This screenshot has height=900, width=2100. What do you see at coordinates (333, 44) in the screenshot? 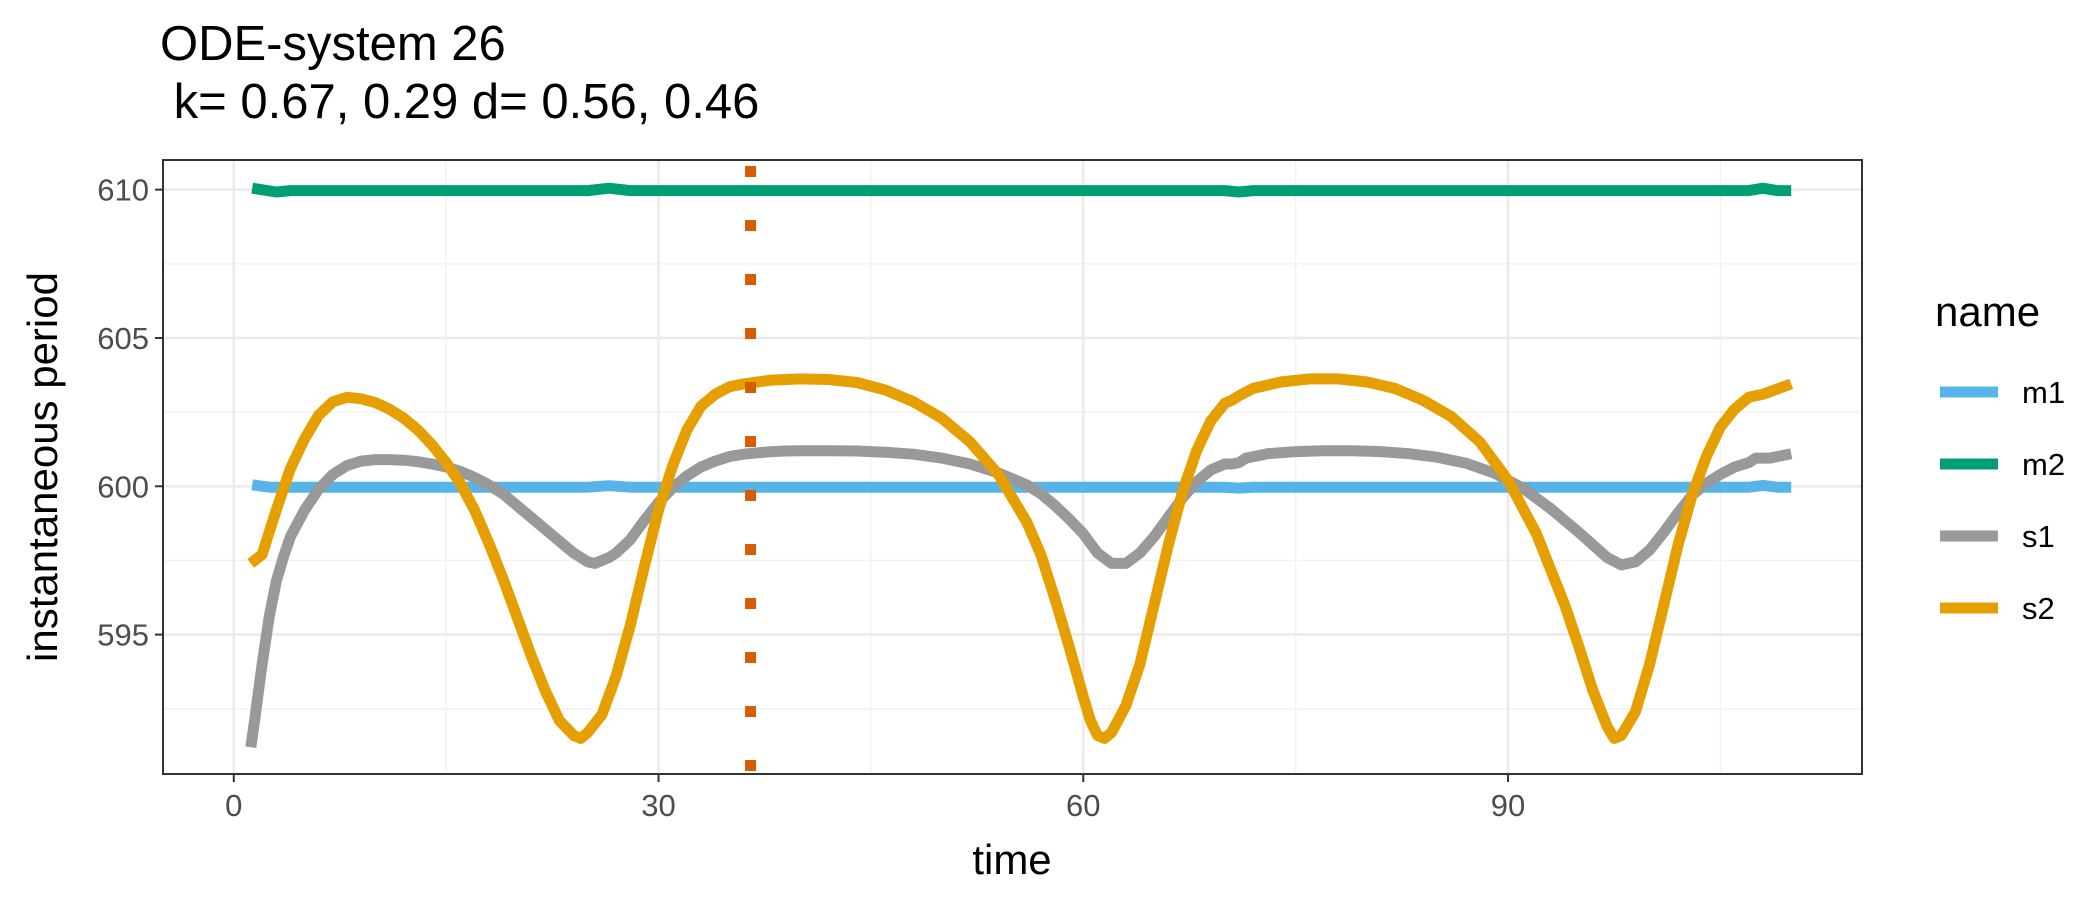
I see `chart-title: ODE-system 26` at bounding box center [333, 44].